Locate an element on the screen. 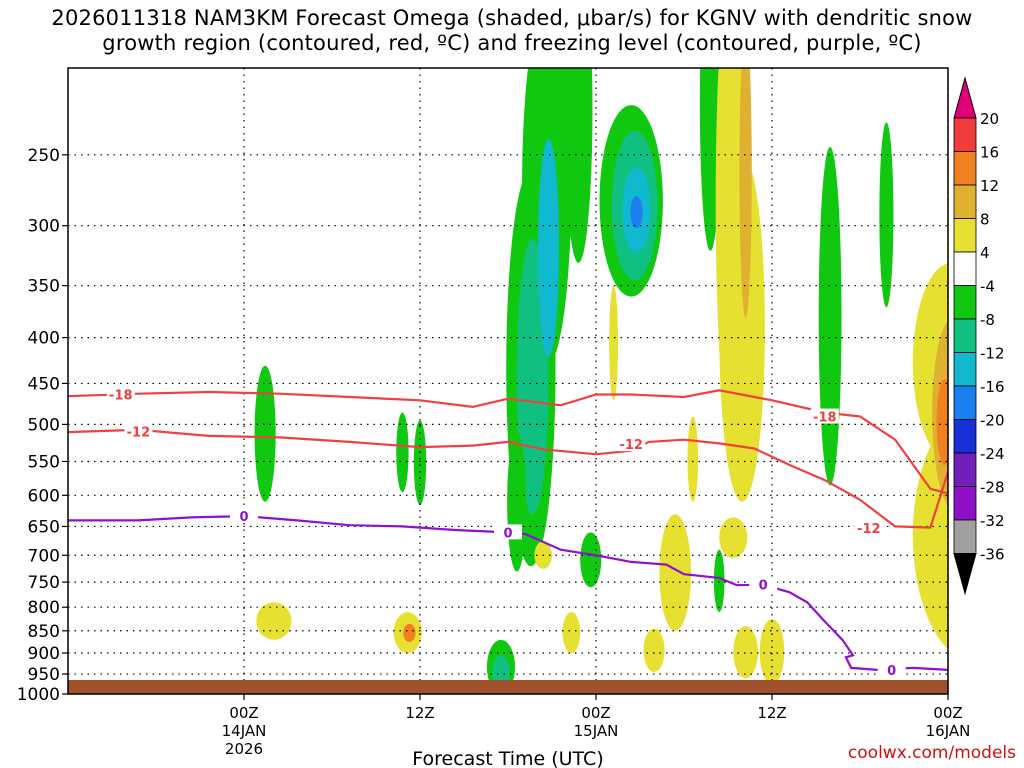 This screenshot has width=1024, height=768. y-tick-label: 950 is located at coordinates (44, 675).